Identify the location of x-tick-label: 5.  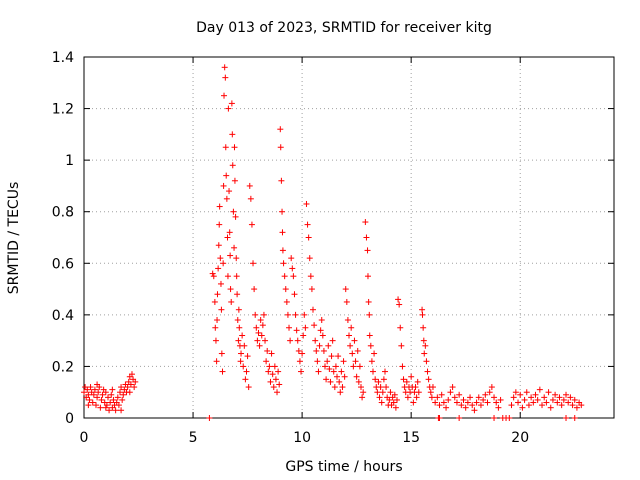
(193, 438).